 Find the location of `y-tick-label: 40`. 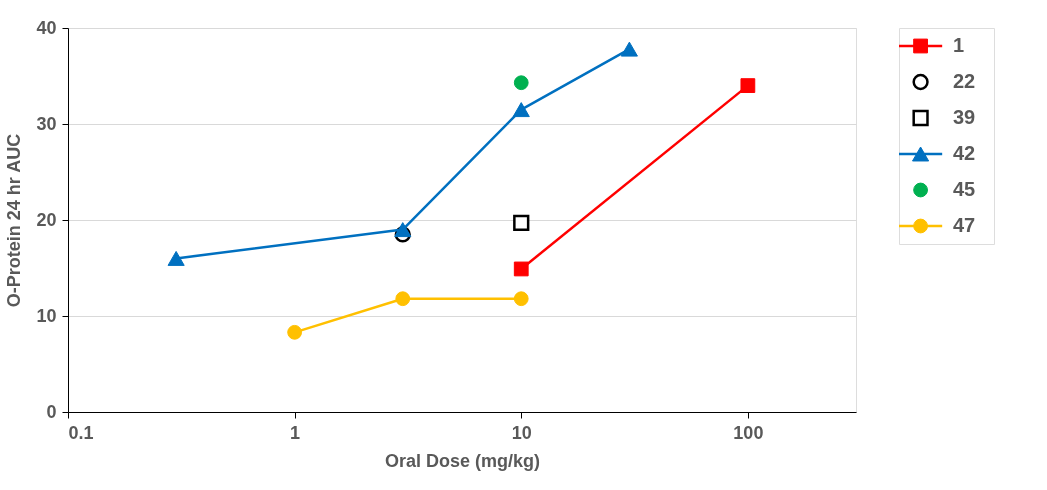

y-tick-label: 40 is located at coordinates (46, 27).